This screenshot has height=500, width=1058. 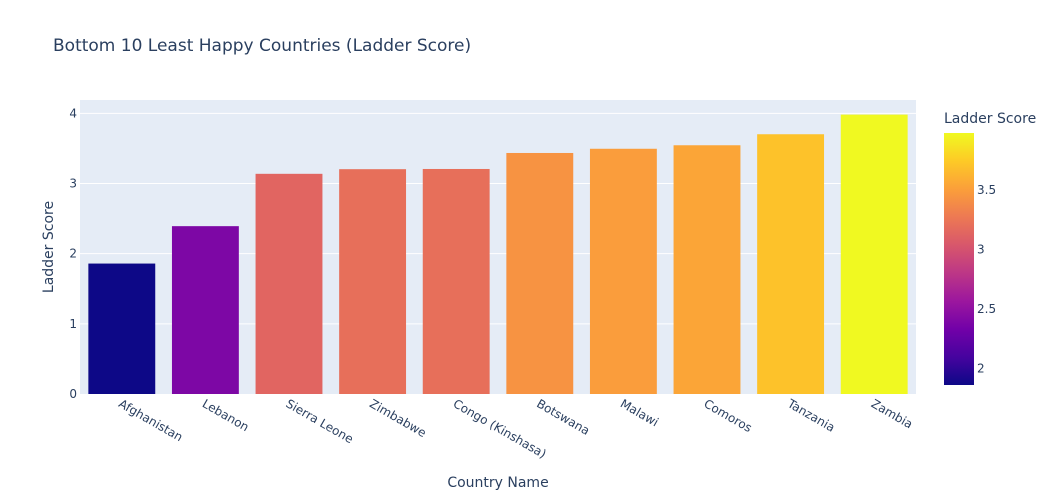 I want to click on bar-afghanistan, so click(x=122, y=328).